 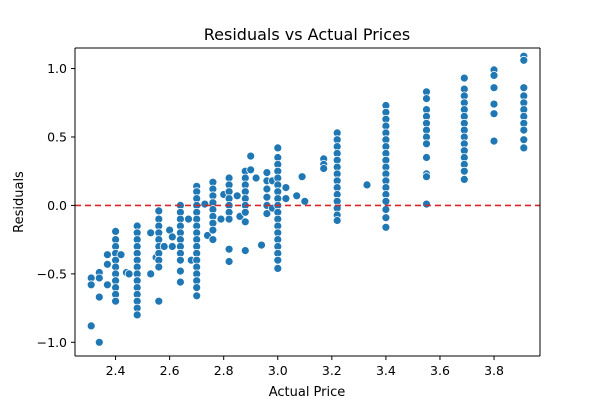 What do you see at coordinates (52, 273) in the screenshot?
I see `y-tick-label: −0.5` at bounding box center [52, 273].